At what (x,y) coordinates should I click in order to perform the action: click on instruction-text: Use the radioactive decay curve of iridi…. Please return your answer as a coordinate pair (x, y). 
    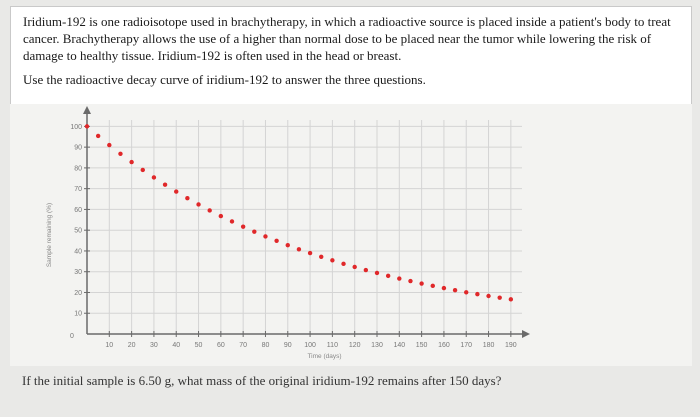
    Looking at the image, I should click on (224, 79).